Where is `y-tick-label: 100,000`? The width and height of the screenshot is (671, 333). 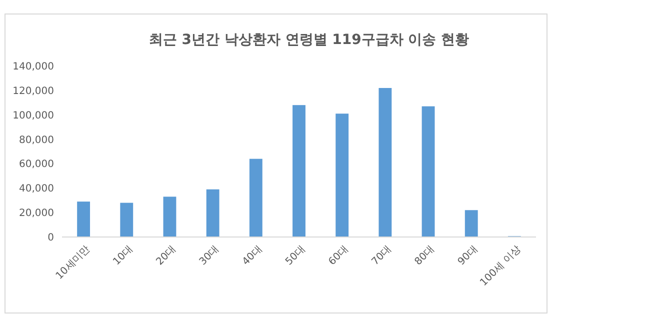
y-tick-label: 100,000 is located at coordinates (33, 116).